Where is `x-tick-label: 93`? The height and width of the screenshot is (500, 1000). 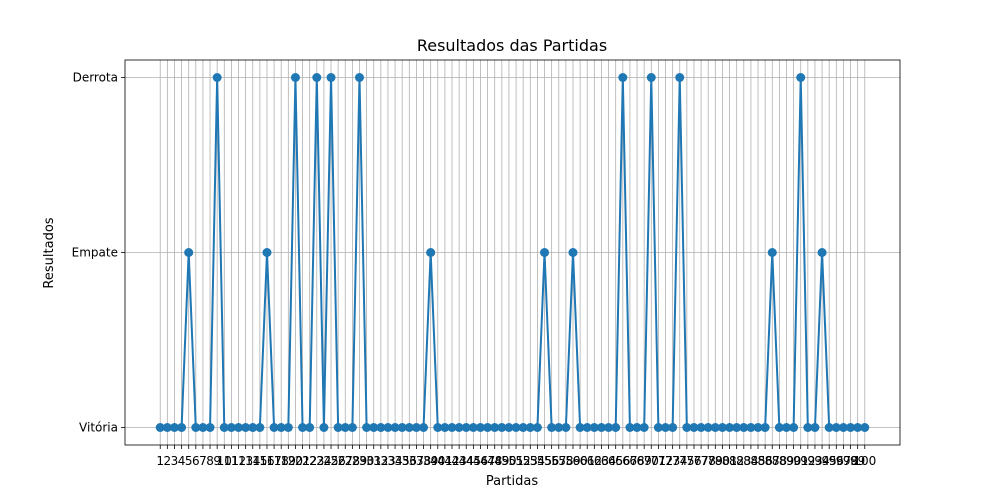 x-tick-label: 93 is located at coordinates (814, 461).